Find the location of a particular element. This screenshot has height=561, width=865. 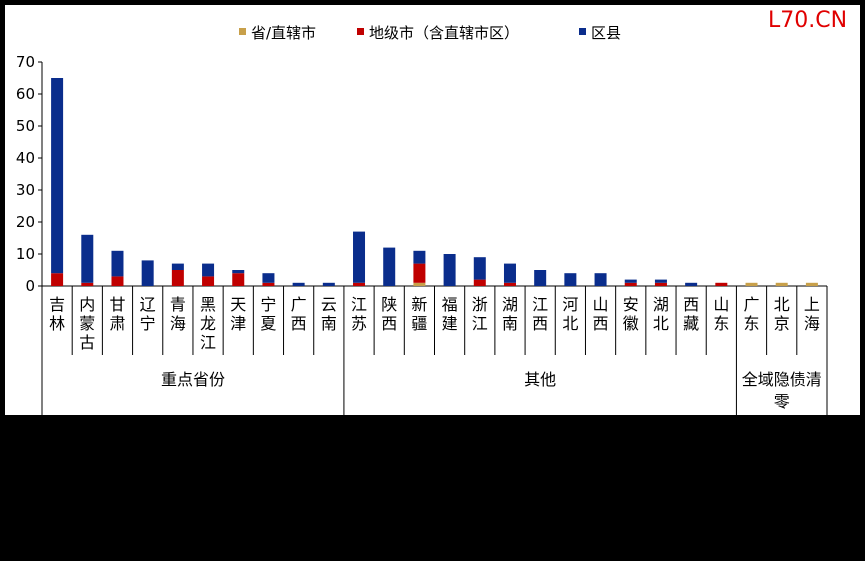

bar-segment-湖北-county is located at coordinates (660, 281).